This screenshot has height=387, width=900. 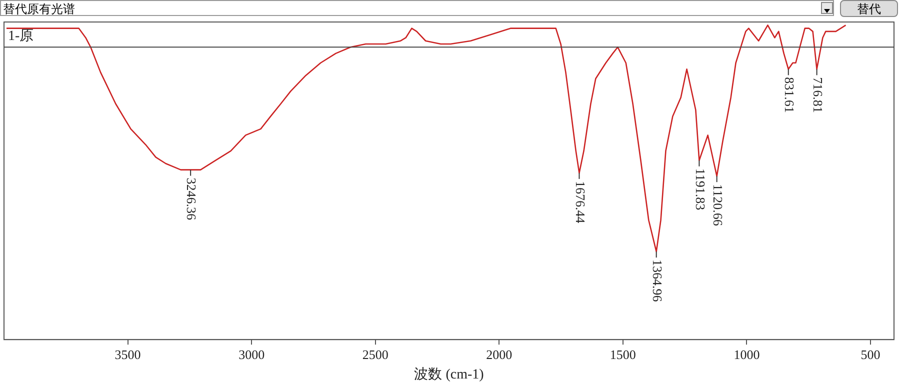 What do you see at coordinates (580, 202) in the screenshot?
I see `annotation: 1676.44` at bounding box center [580, 202].